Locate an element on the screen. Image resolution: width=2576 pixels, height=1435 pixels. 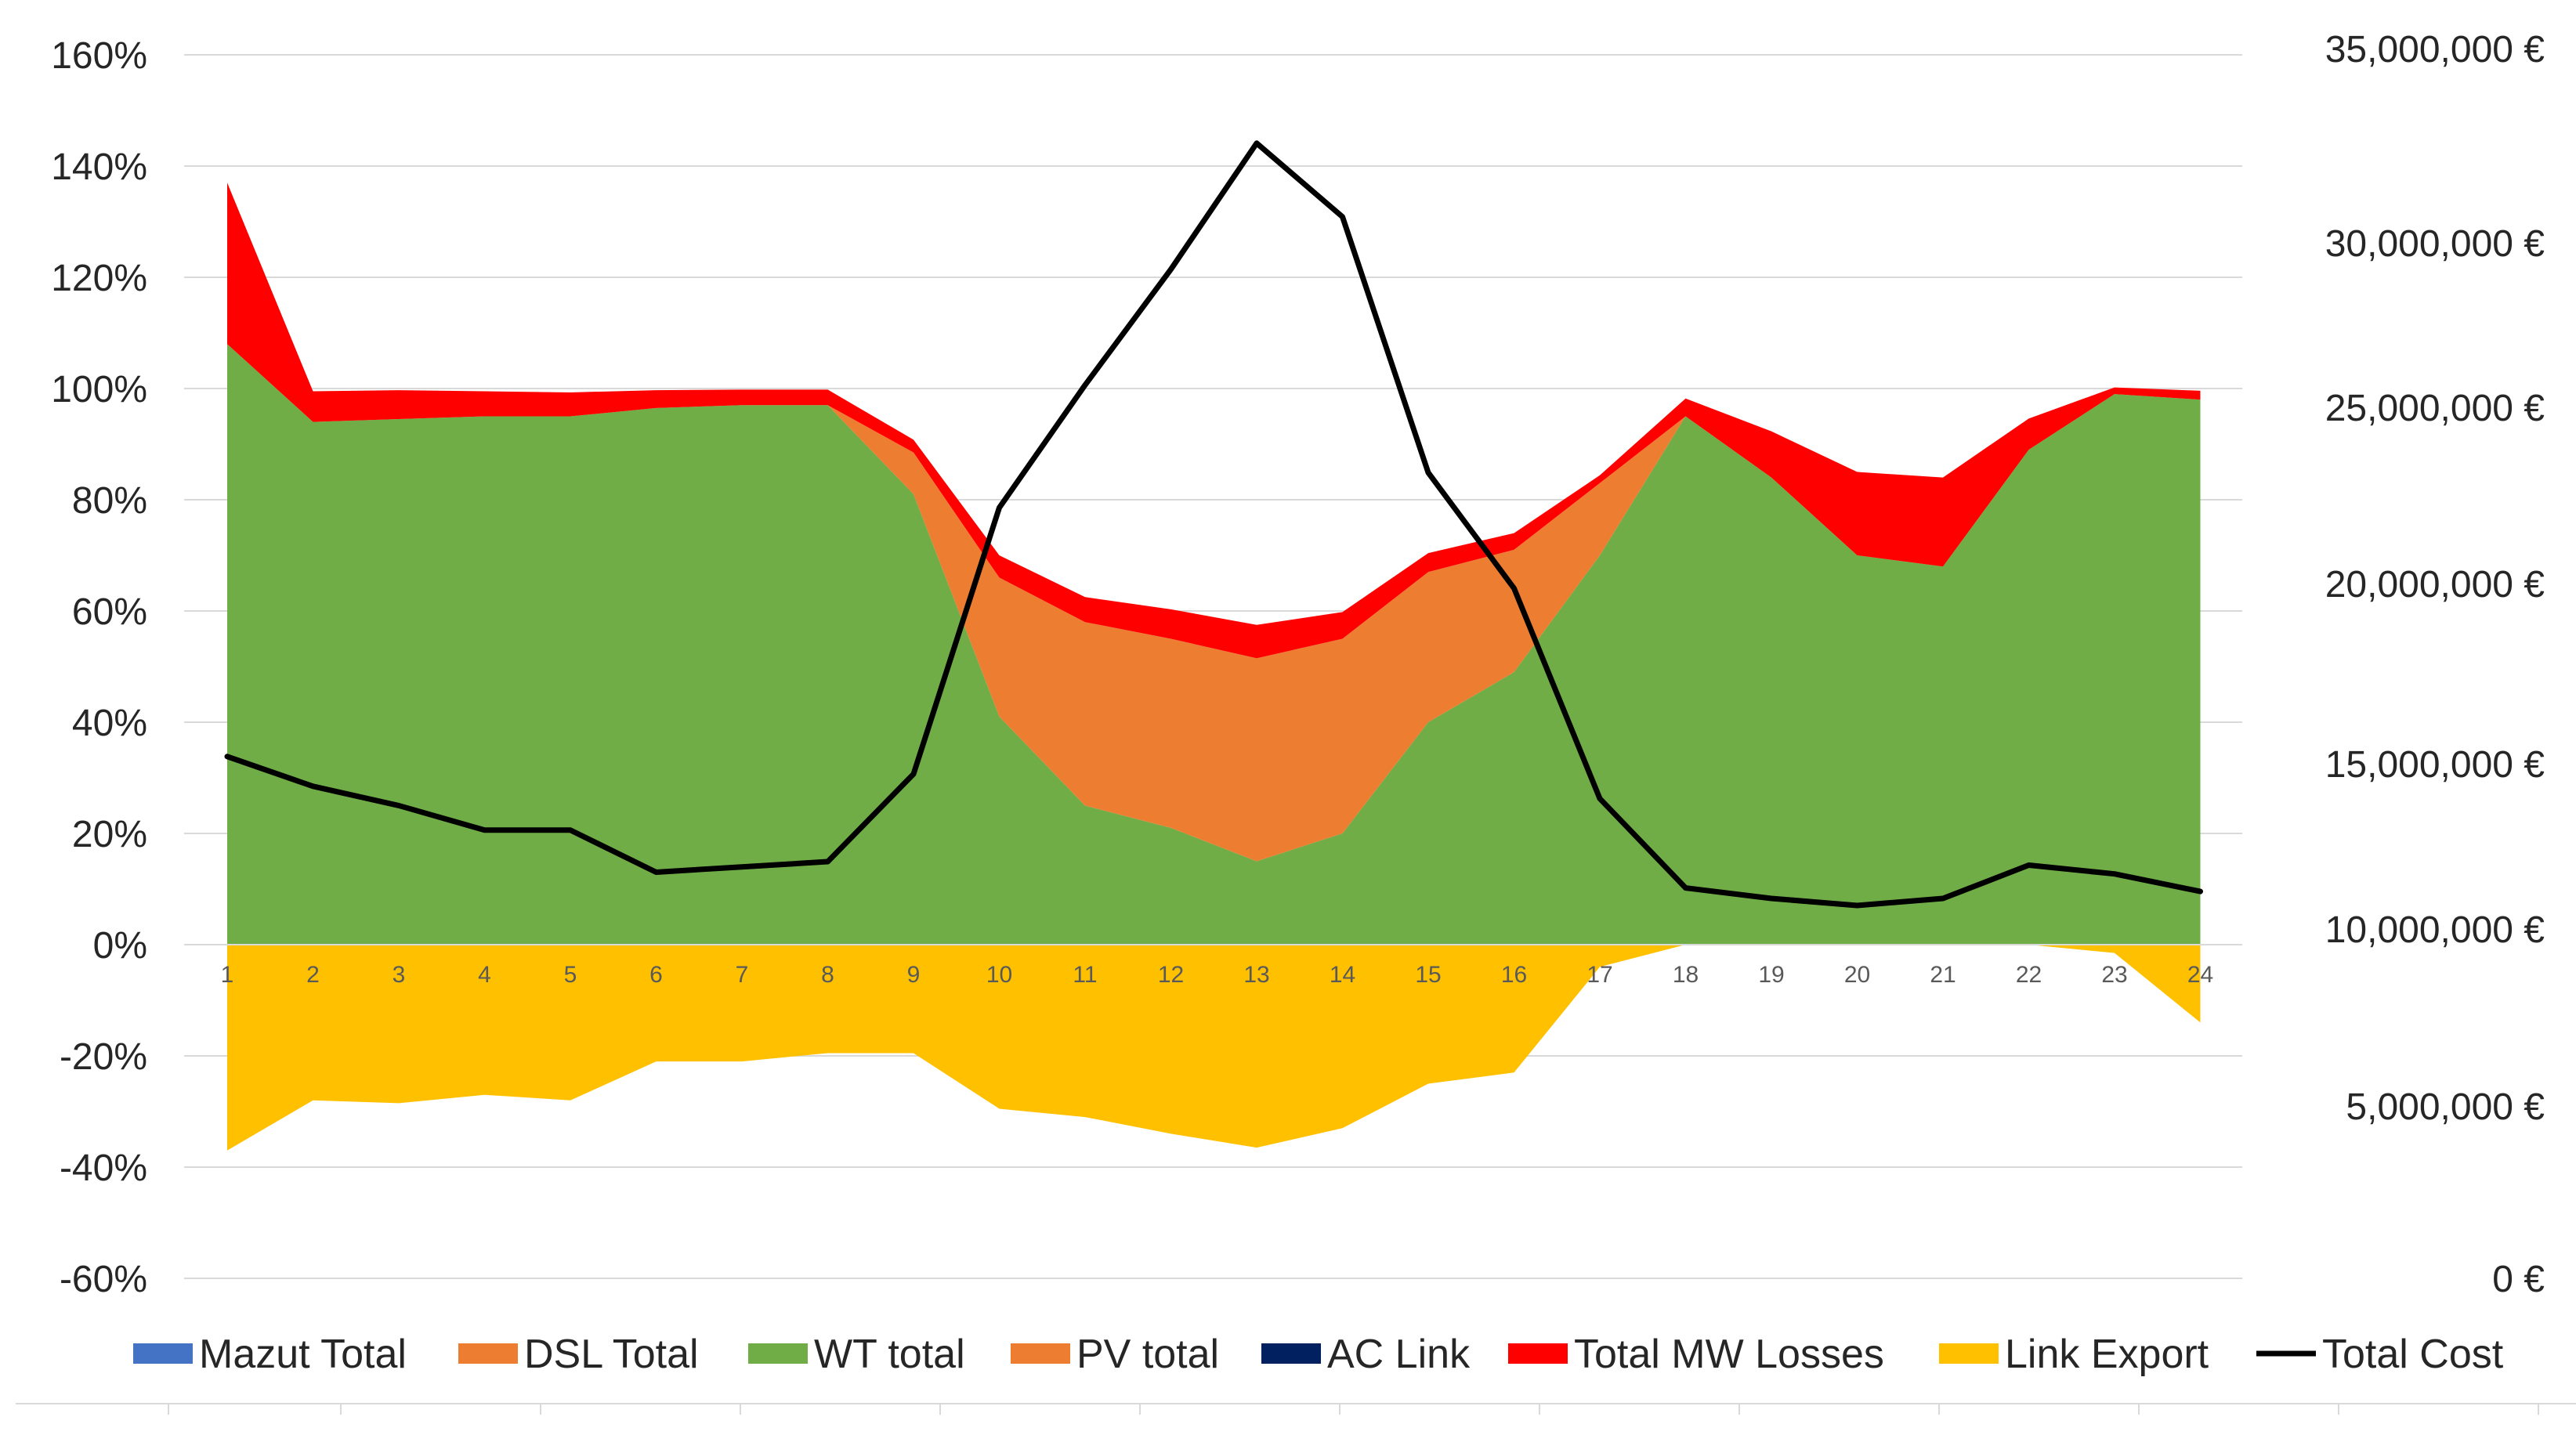
x-tick-label: 15 is located at coordinates (1428, 975).